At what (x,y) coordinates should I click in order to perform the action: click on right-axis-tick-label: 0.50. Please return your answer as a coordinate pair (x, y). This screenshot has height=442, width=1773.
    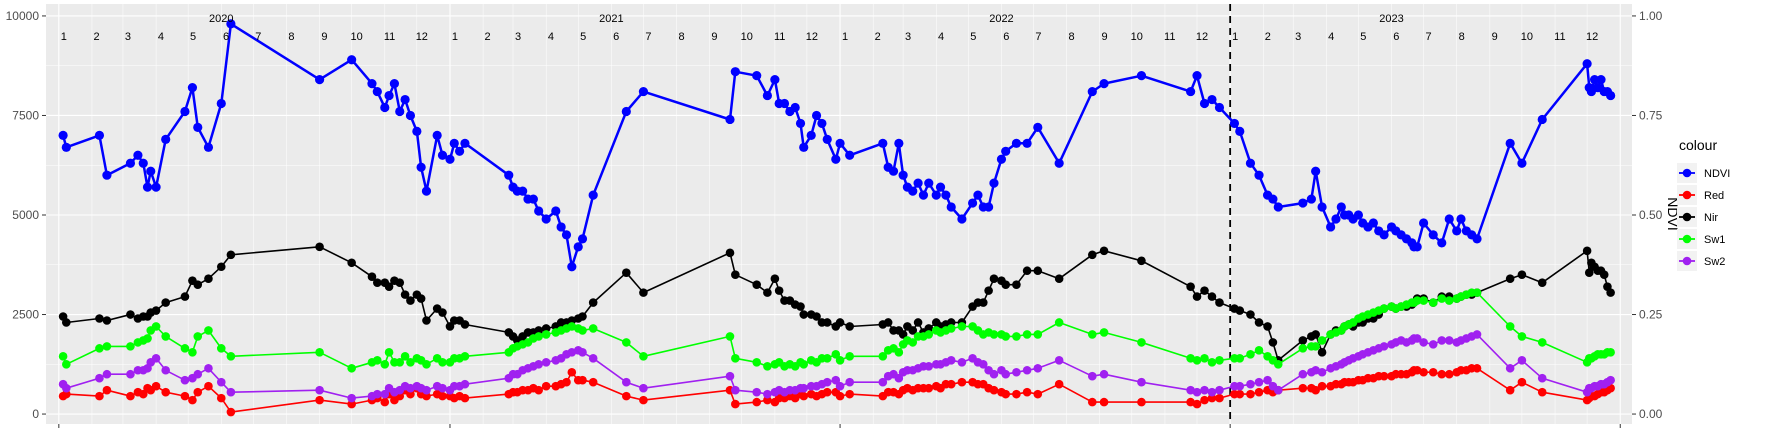
    Looking at the image, I should click on (1651, 215).